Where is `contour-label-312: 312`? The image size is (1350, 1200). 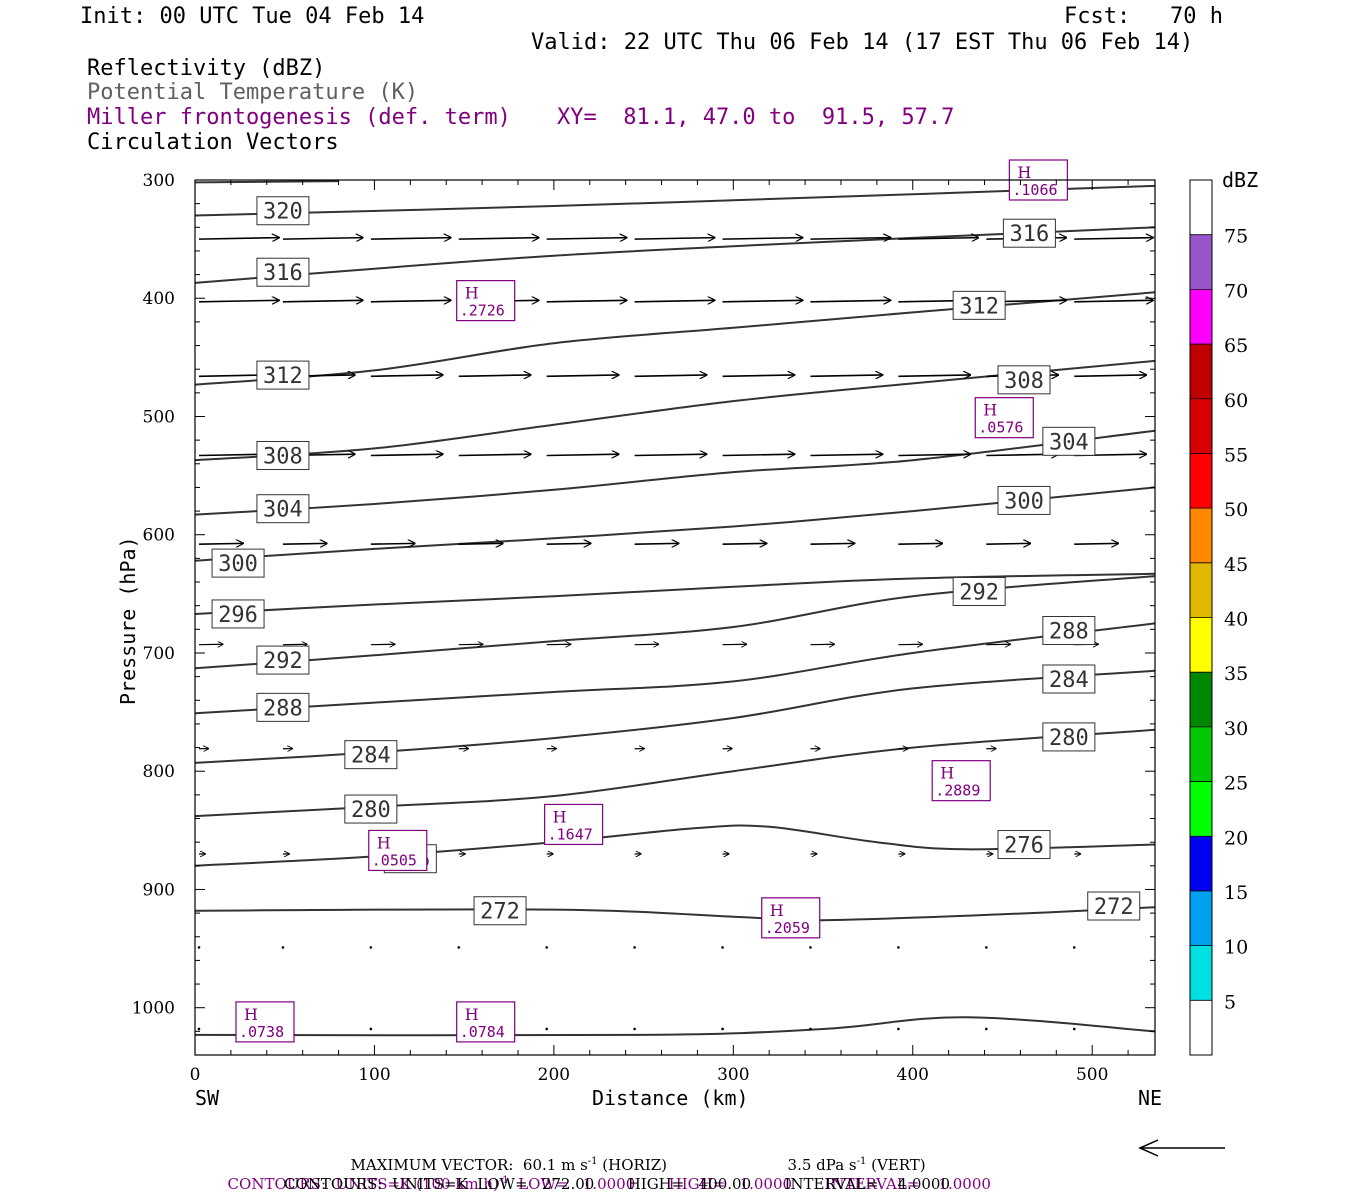 contour-label-312: 312 is located at coordinates (979, 306).